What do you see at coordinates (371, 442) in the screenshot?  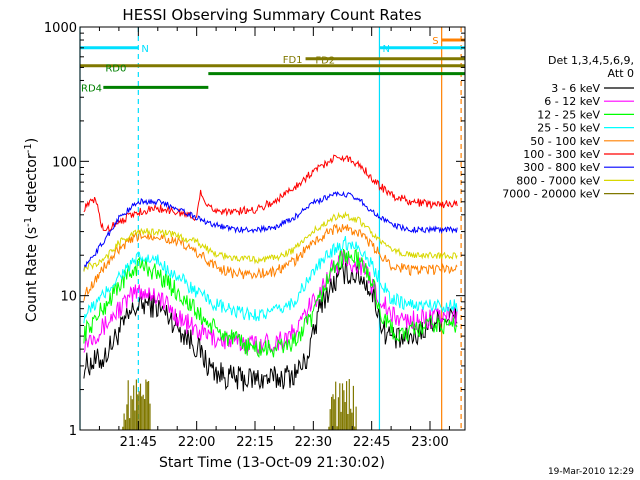 I see `x-tick-label: 22:45` at bounding box center [371, 442].